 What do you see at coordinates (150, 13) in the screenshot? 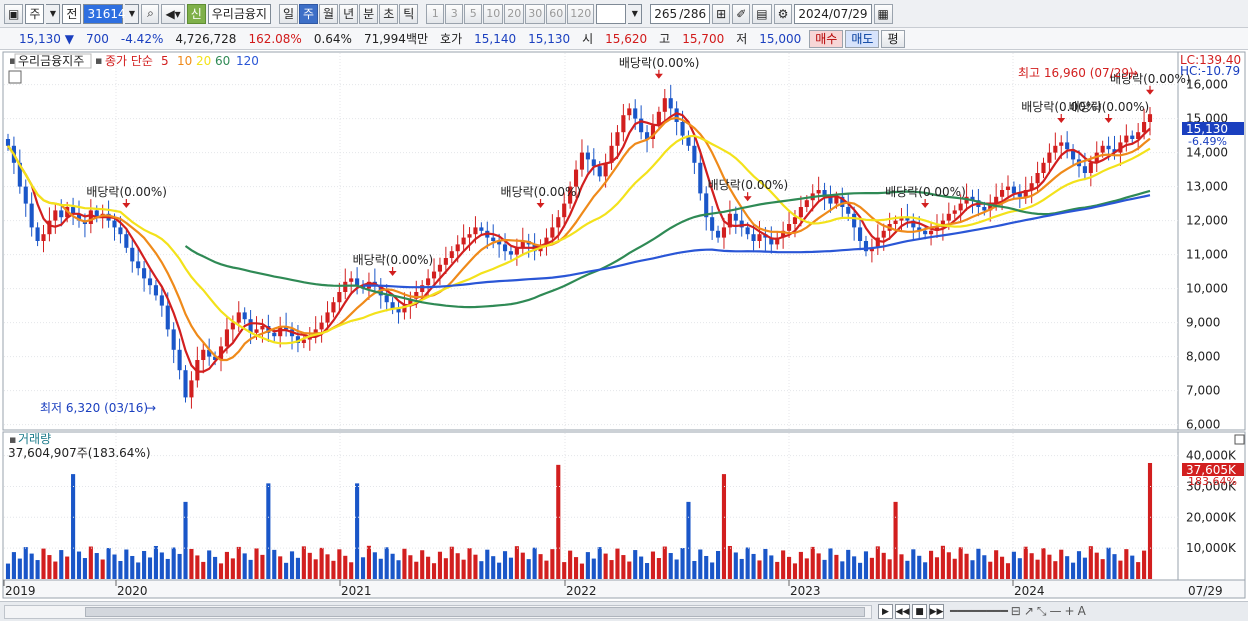
I see `search-icon: ⌕` at bounding box center [150, 13].